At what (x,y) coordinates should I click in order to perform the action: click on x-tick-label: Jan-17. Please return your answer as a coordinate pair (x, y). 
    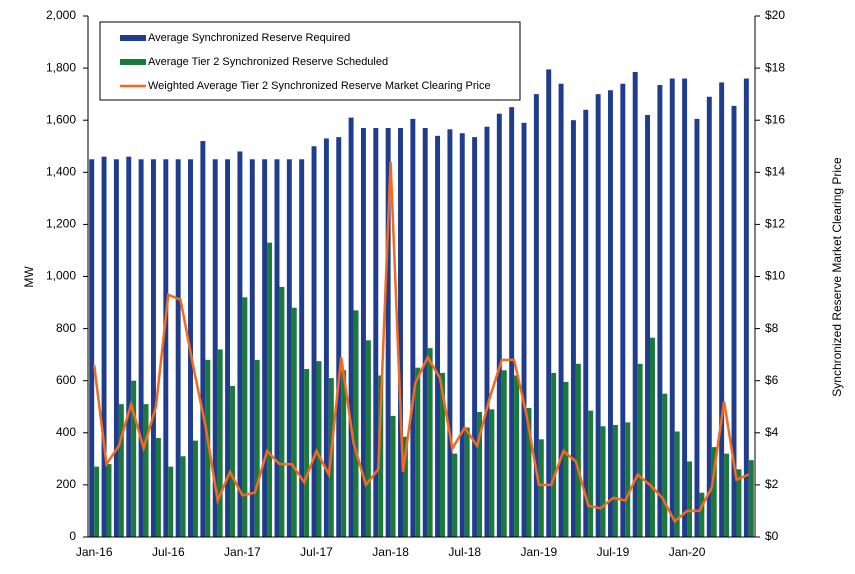
    Looking at the image, I should click on (242, 552).